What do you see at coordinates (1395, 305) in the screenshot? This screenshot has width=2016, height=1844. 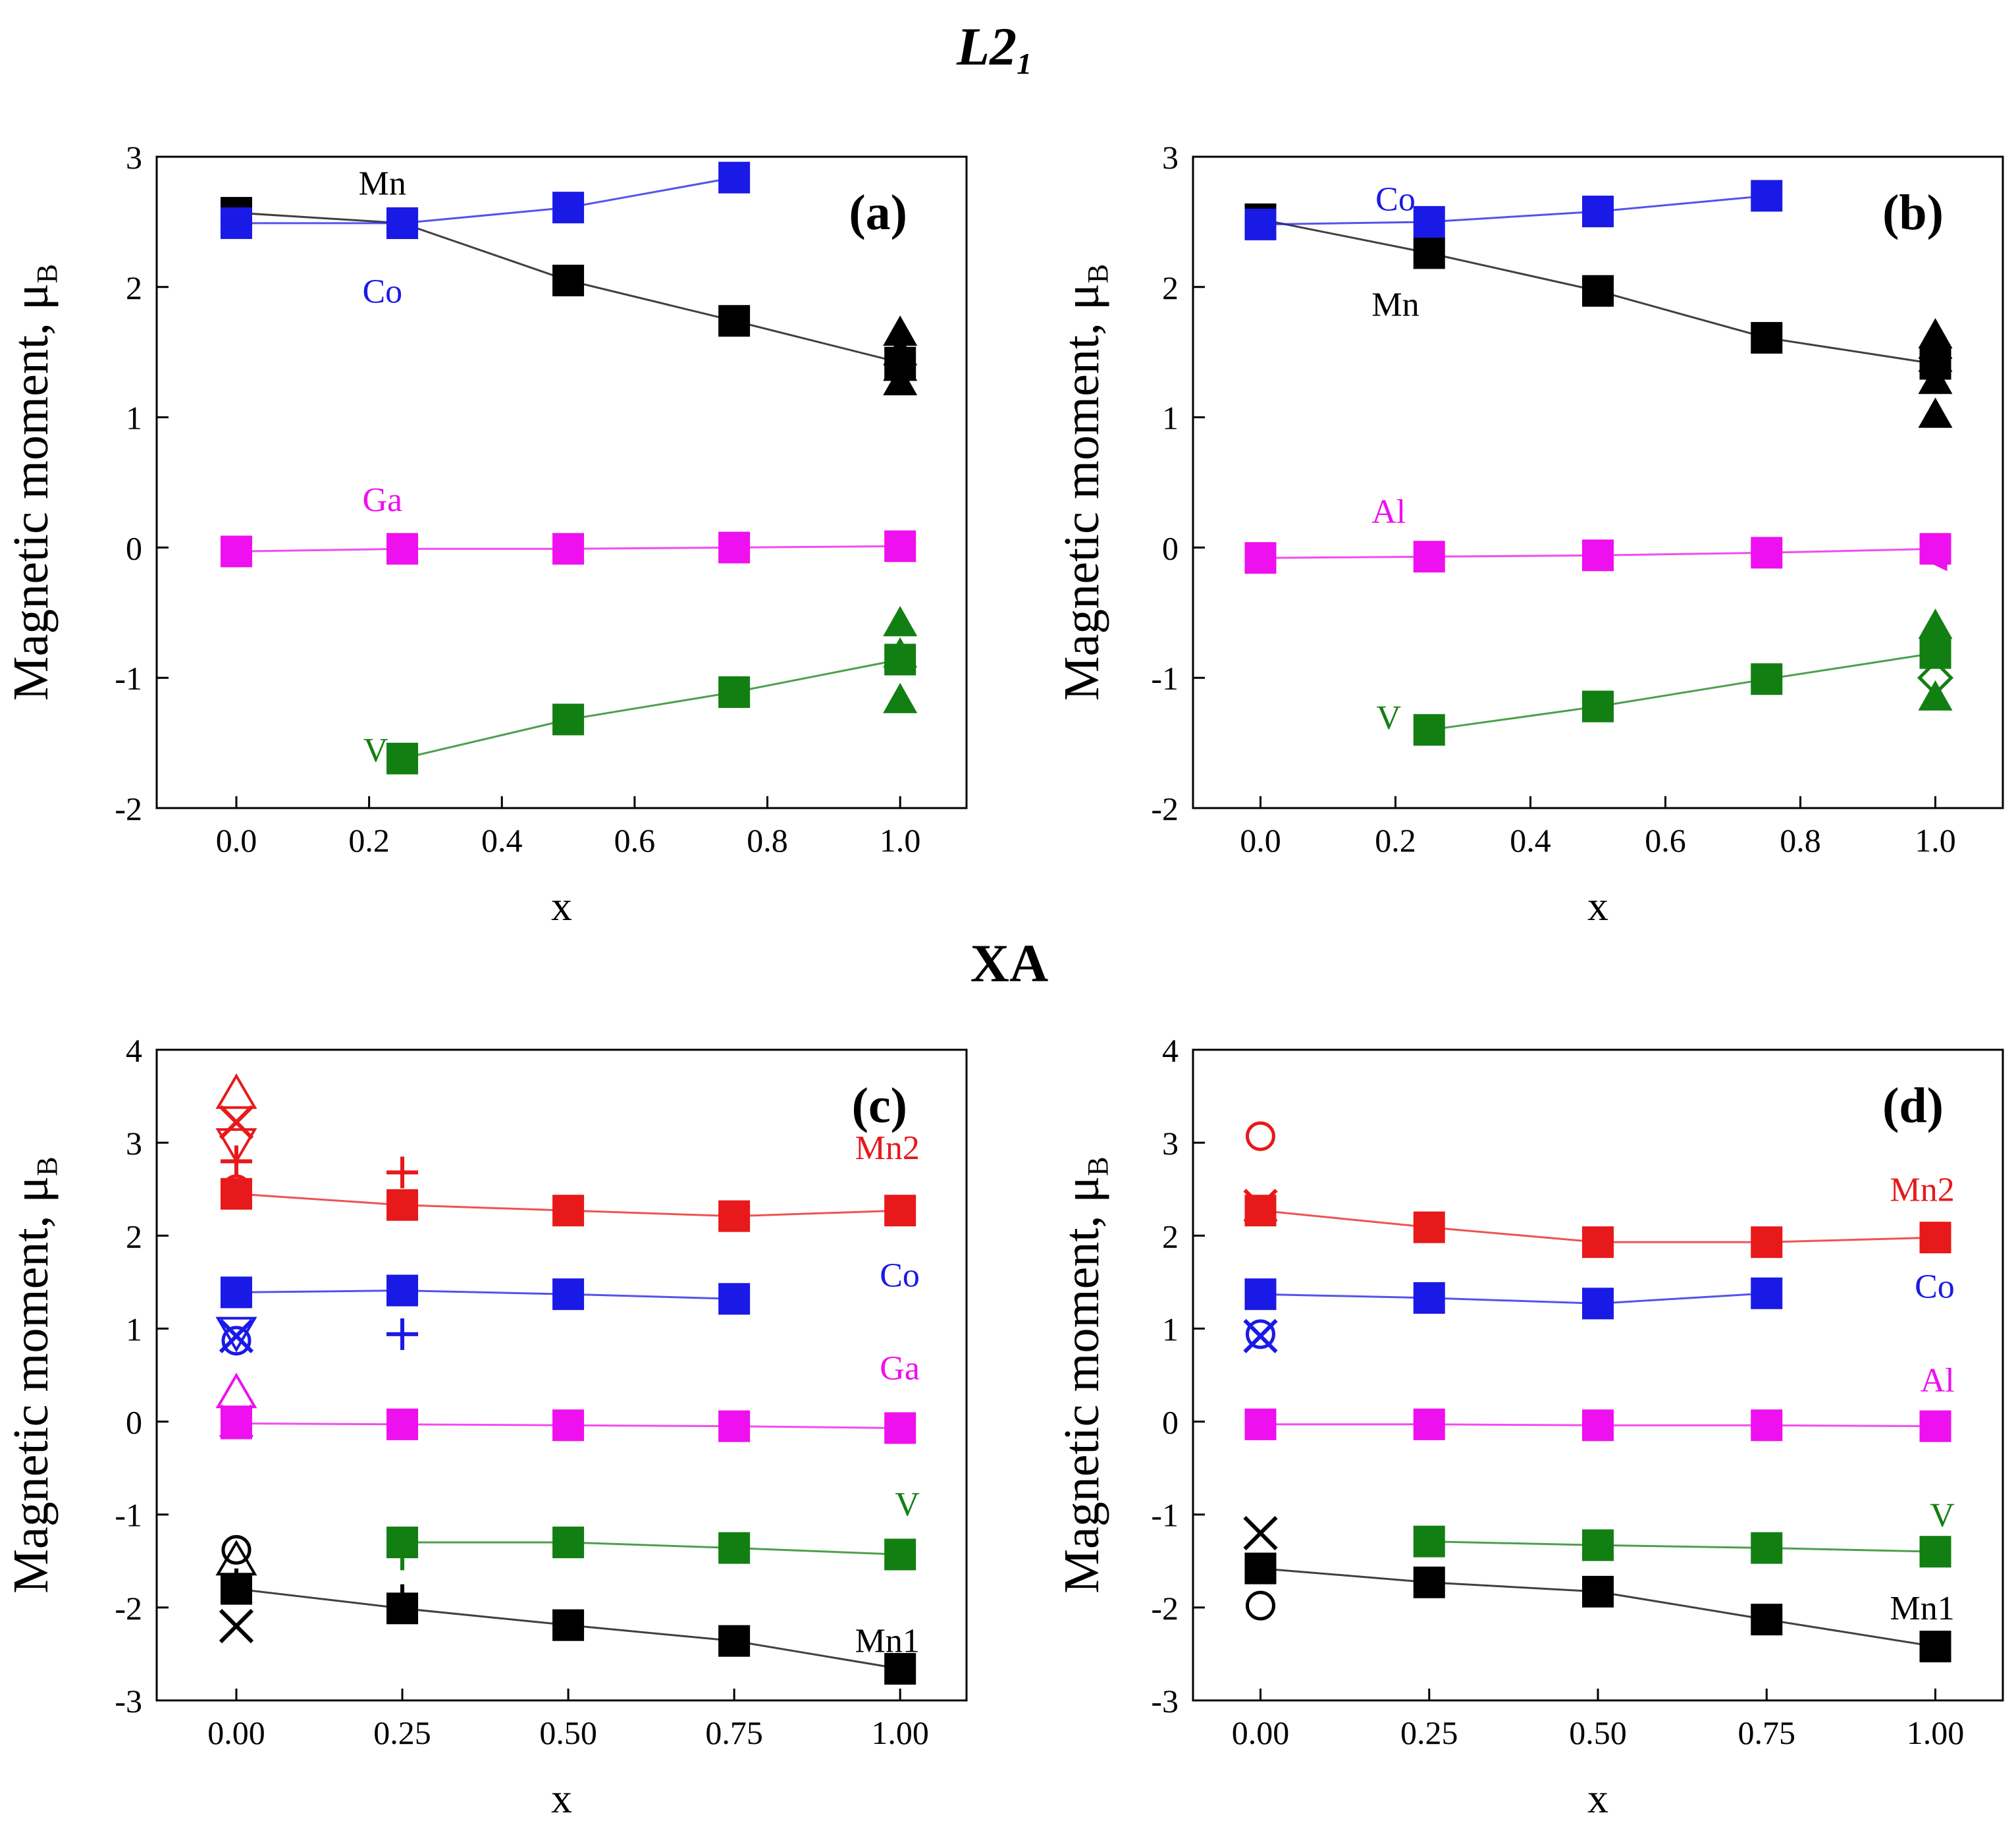 I see `series-label-mn: Mn` at bounding box center [1395, 305].